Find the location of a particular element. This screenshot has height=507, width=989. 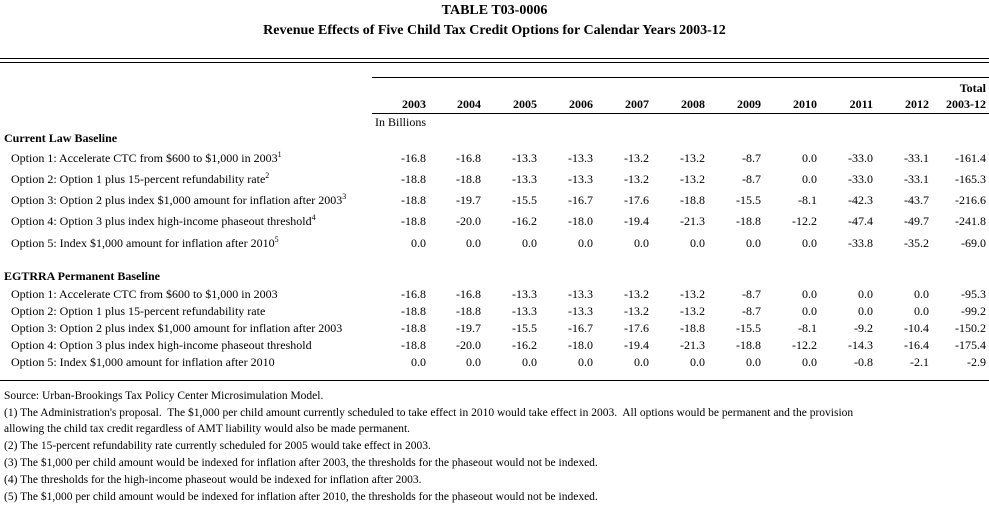

cell: -33.8 is located at coordinates (860, 243).